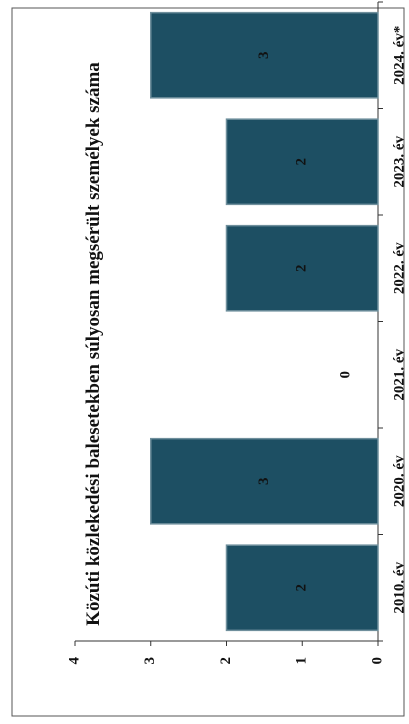  What do you see at coordinates (302, 661) in the screenshot?
I see `y-tick-label: 1` at bounding box center [302, 661].